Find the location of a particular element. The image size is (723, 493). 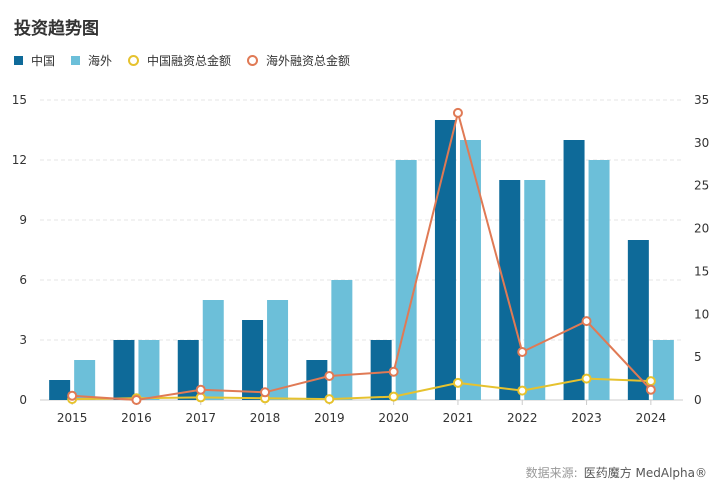

source-brand: 医药魔方 MedAlpha® is located at coordinates (645, 473).